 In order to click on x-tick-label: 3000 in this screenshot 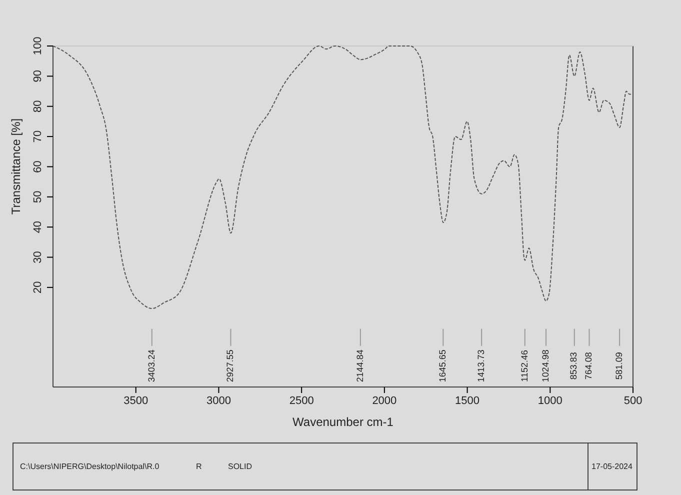, I will do `click(218, 400)`.